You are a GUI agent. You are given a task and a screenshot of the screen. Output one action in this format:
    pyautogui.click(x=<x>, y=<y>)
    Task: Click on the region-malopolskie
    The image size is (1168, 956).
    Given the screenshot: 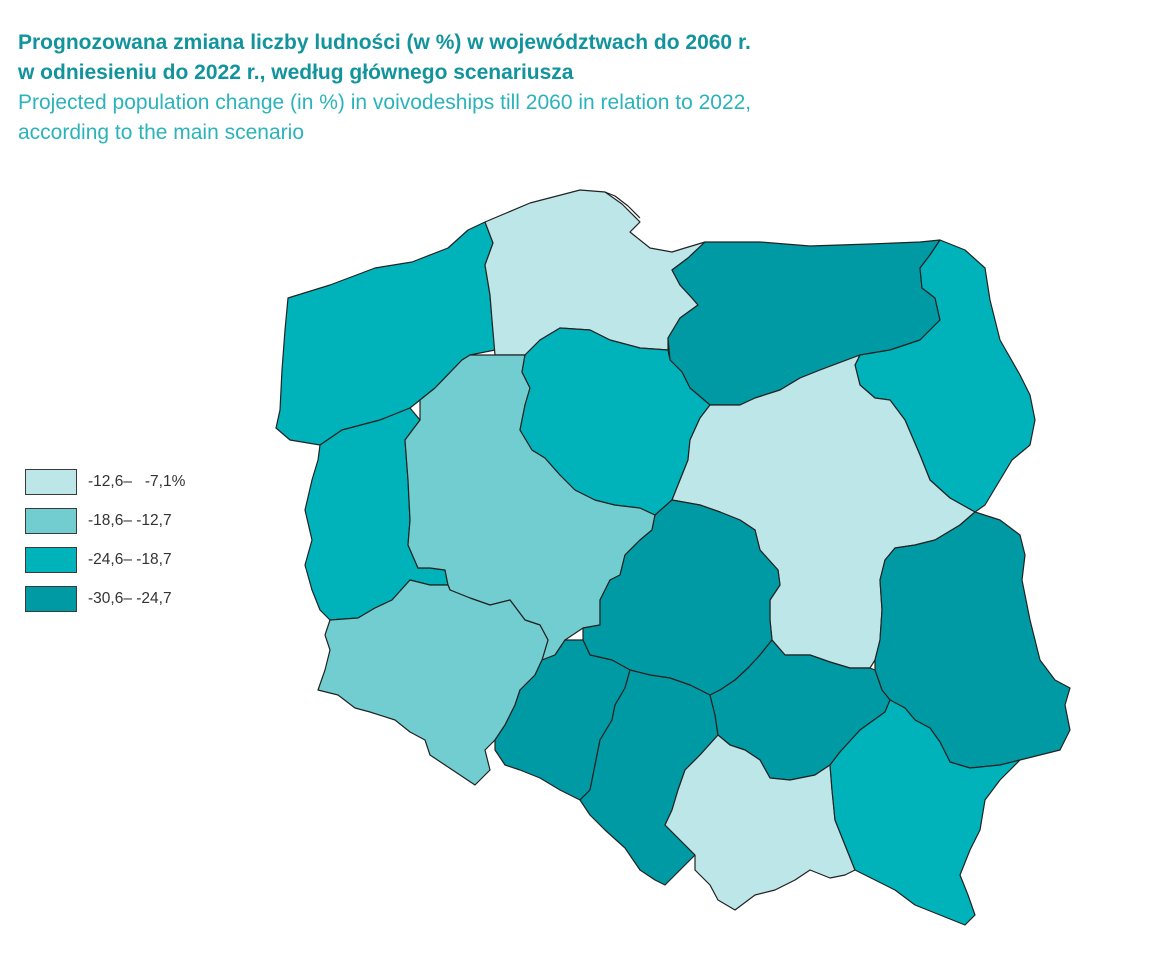 What is the action you would take?
    pyautogui.click(x=760, y=822)
    